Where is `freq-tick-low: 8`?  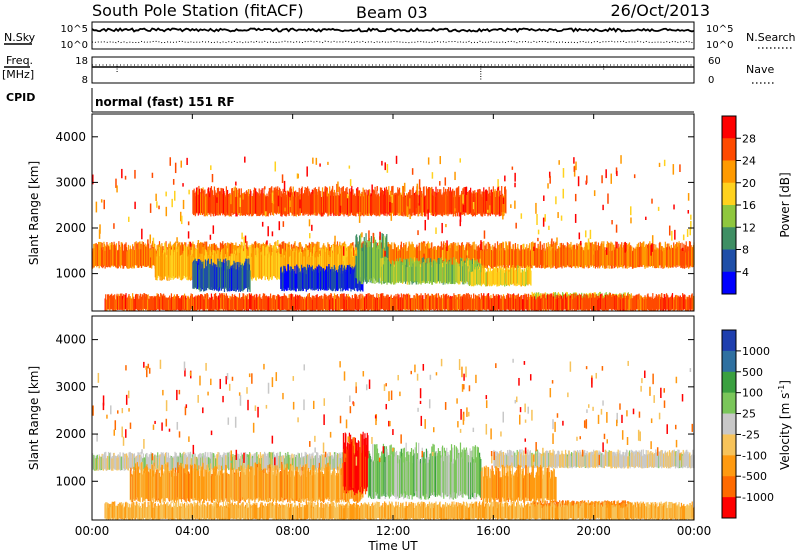
freq-tick-low: 8 is located at coordinates (85, 80).